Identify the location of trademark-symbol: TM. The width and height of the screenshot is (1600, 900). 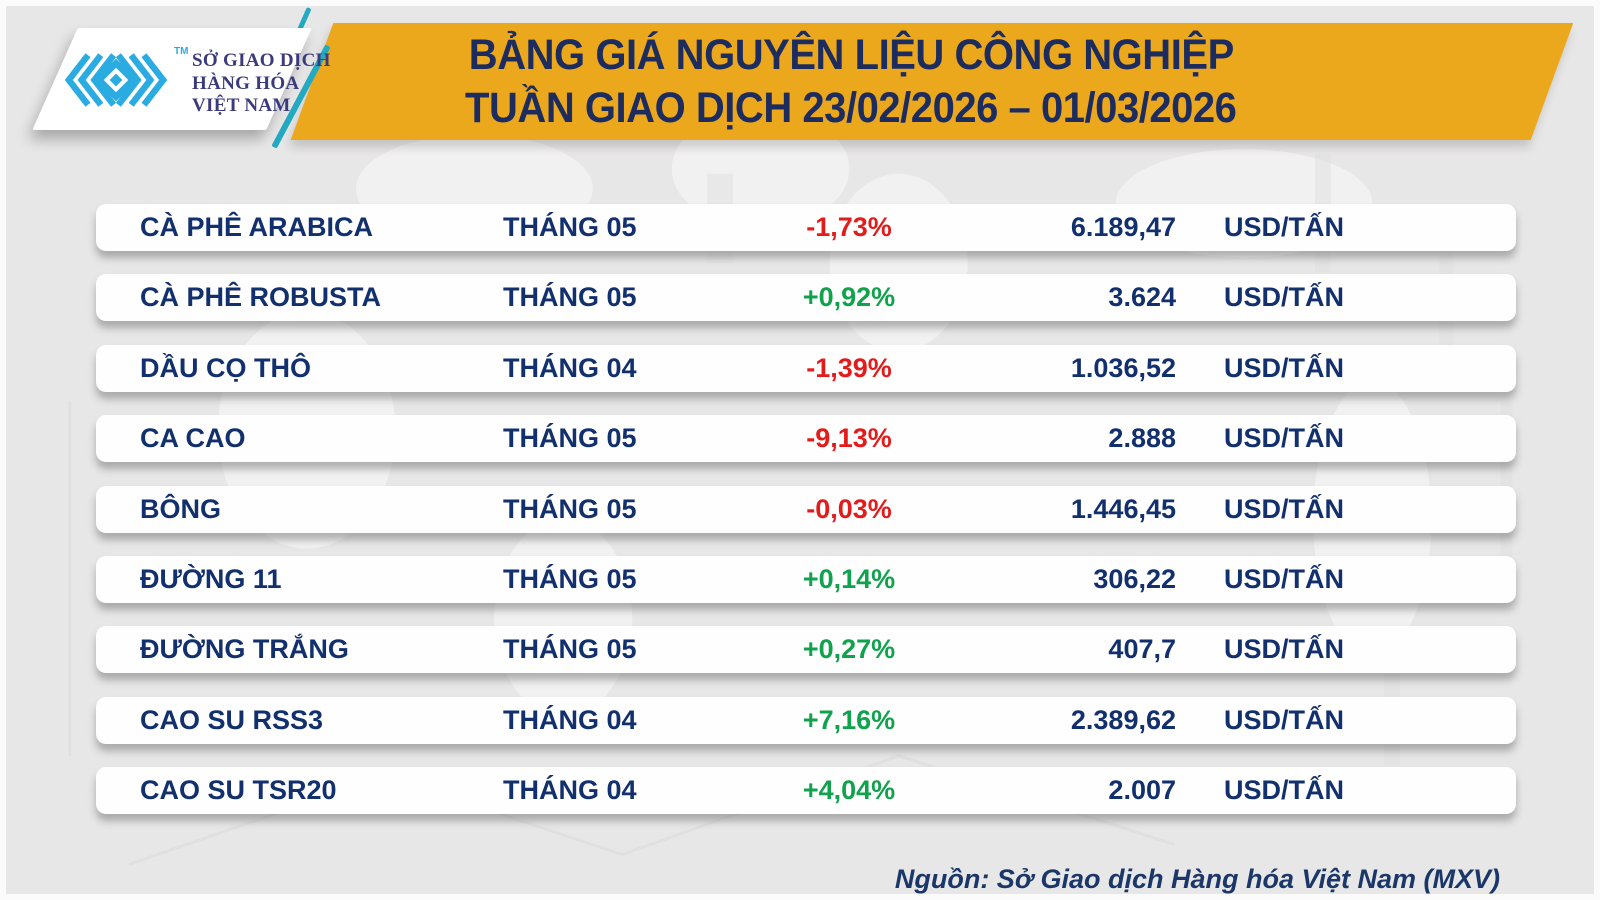
(181, 51).